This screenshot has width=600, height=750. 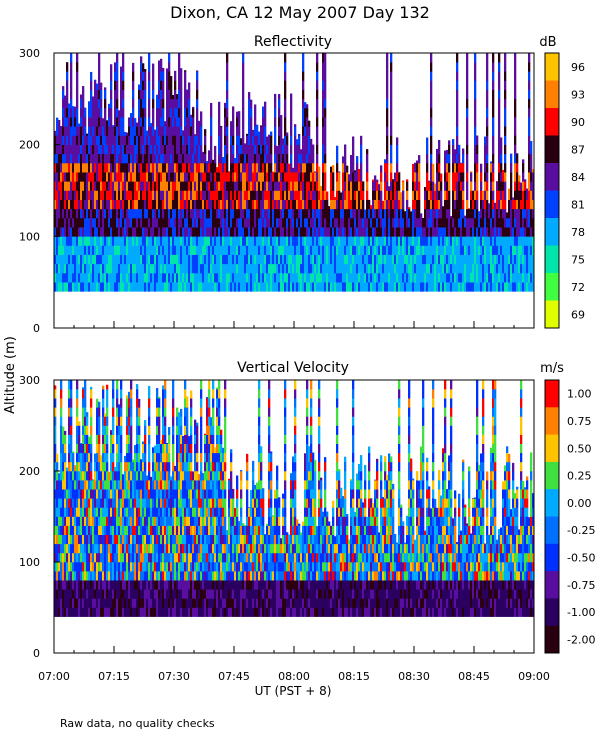 What do you see at coordinates (29, 145) in the screenshot?
I see `y-tick-label: 200` at bounding box center [29, 145].